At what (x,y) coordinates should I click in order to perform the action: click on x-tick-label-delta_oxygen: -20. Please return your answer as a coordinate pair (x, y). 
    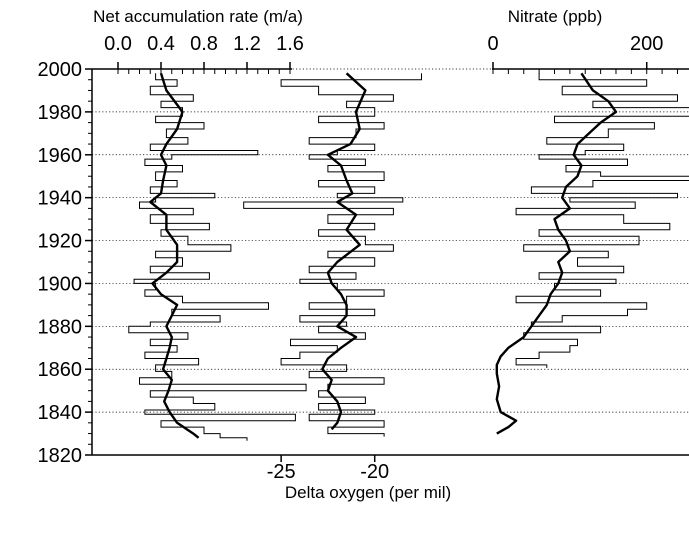
    Looking at the image, I should click on (374, 472).